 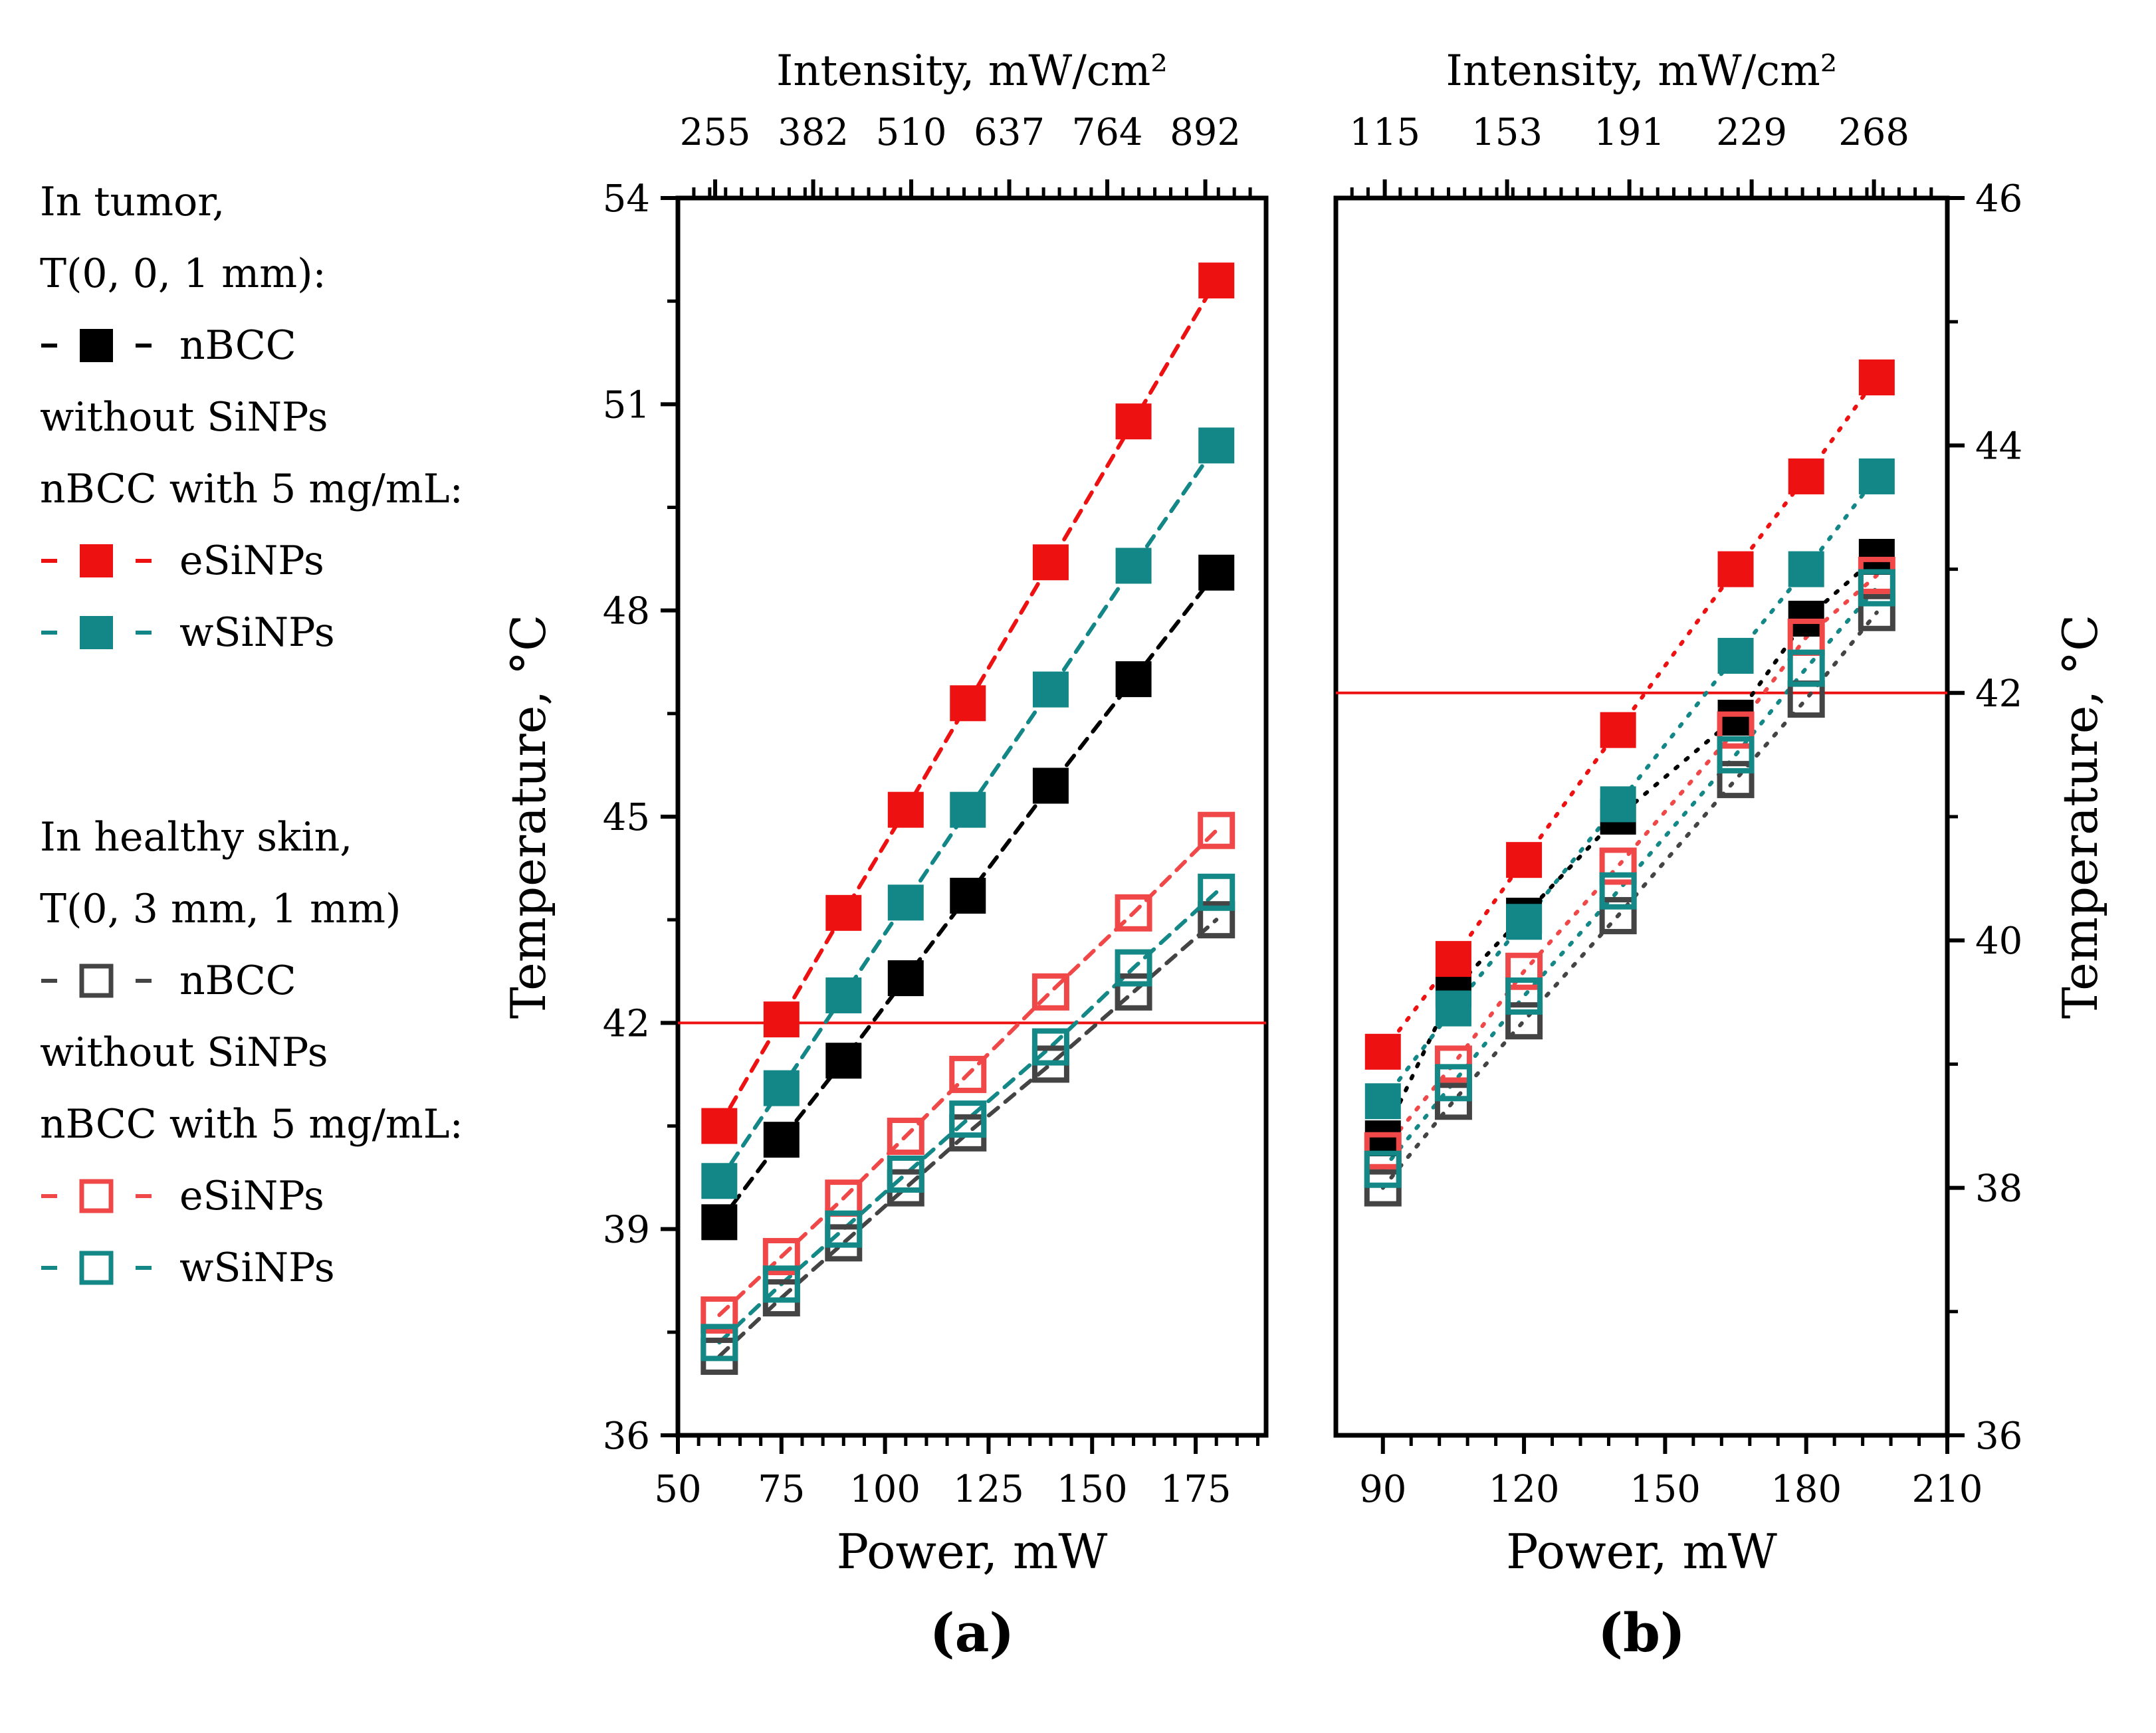 What do you see at coordinates (1107, 132) in the screenshot?
I see `x2-tick-label: 764` at bounding box center [1107, 132].